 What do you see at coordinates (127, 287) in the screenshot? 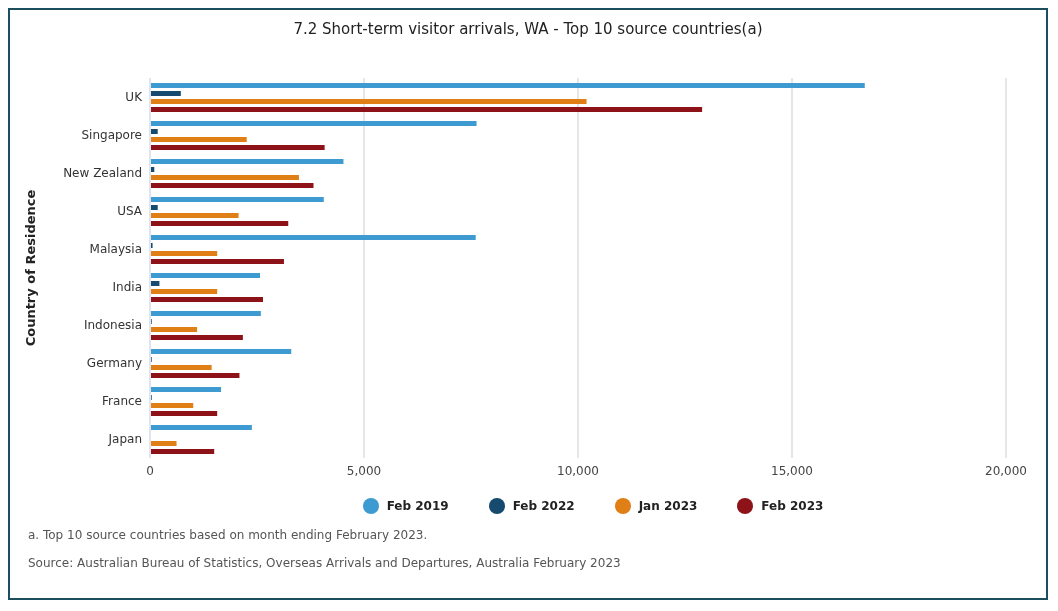
I see `y-tick-label: India` at bounding box center [127, 287].